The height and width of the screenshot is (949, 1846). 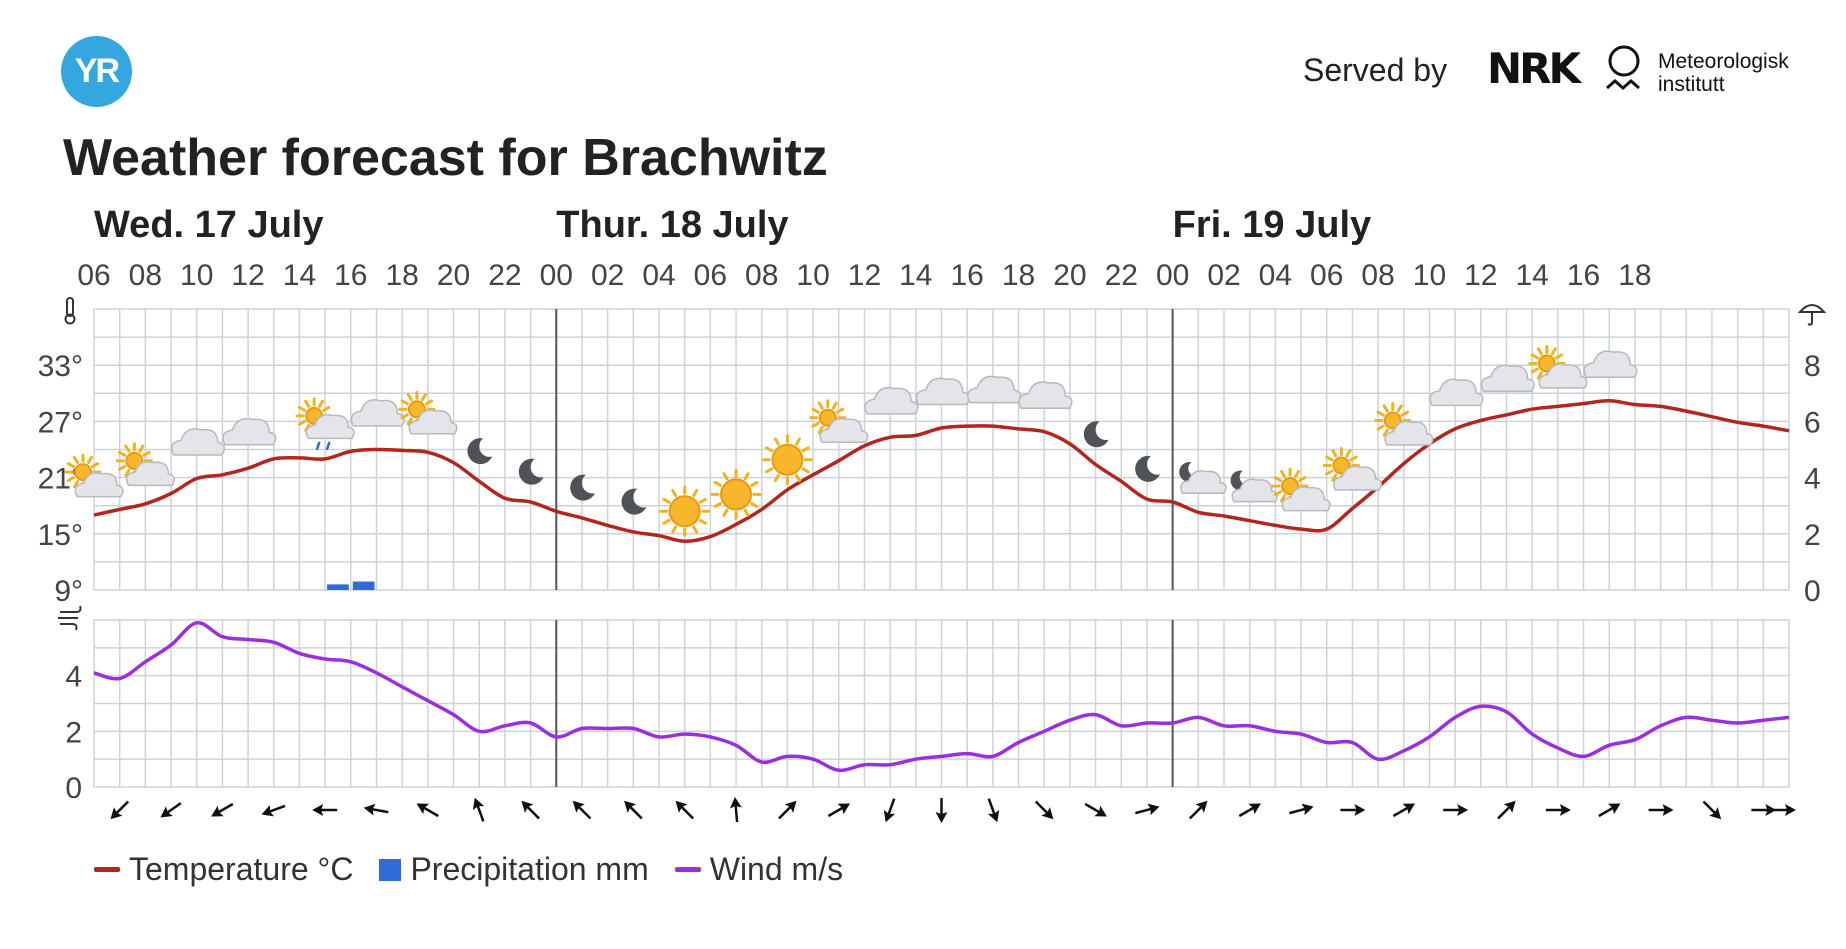 I want to click on day-label: Wed. 17 July, so click(x=209, y=225).